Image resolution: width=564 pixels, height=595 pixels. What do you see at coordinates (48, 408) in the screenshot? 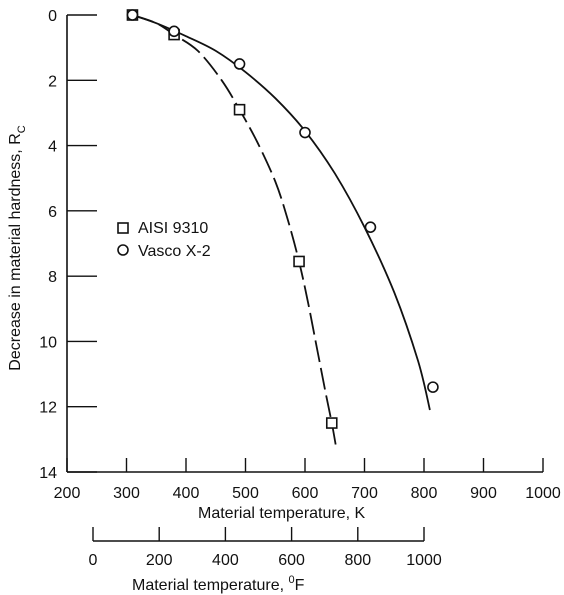
I see `y-tick-label-12: 12` at bounding box center [48, 408].